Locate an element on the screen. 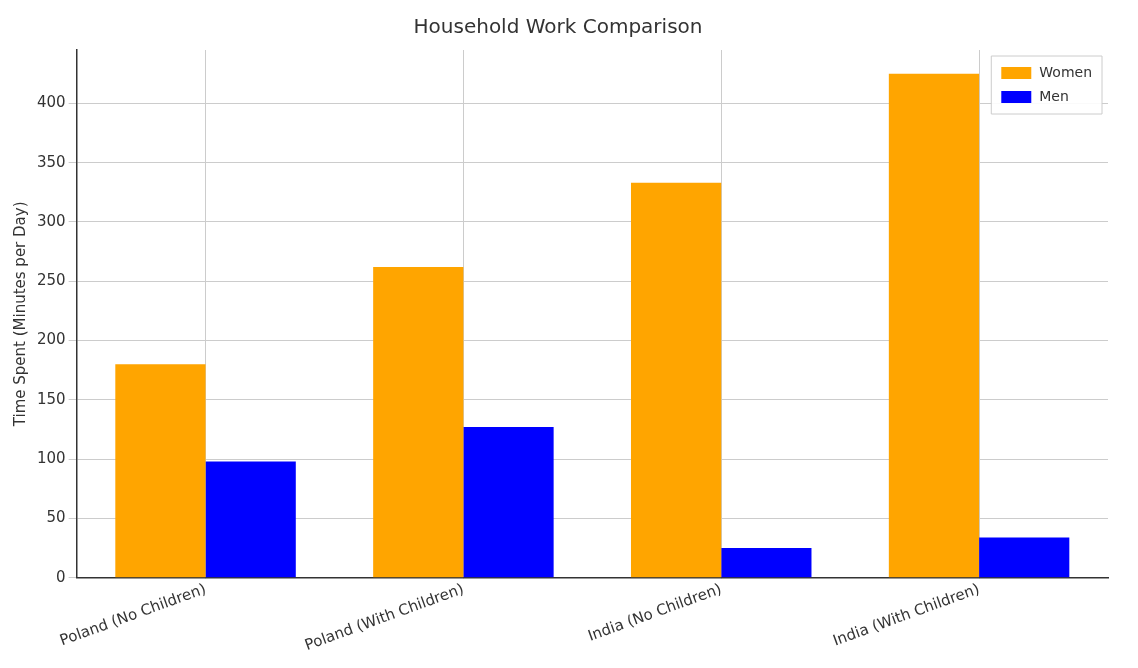 The width and height of the screenshot is (1138, 668). y-tick-label: 100 is located at coordinates (51, 458).